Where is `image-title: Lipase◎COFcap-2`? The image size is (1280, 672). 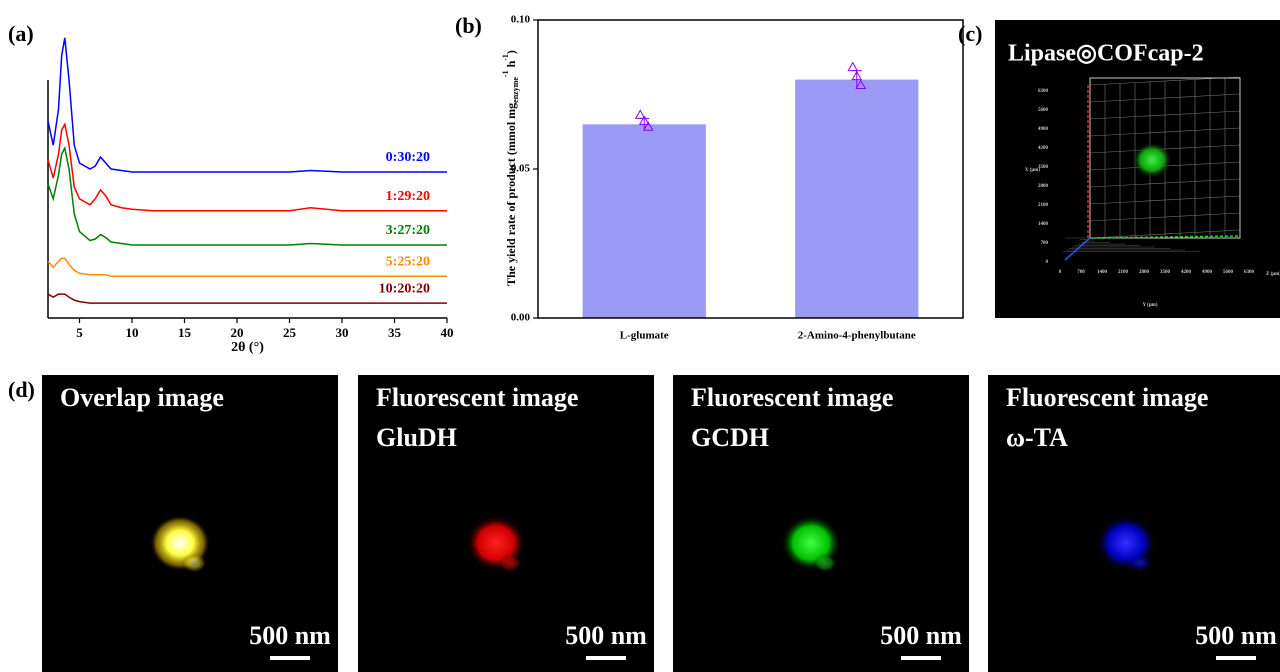 image-title: Lipase◎COFcap-2 is located at coordinates (1106, 54).